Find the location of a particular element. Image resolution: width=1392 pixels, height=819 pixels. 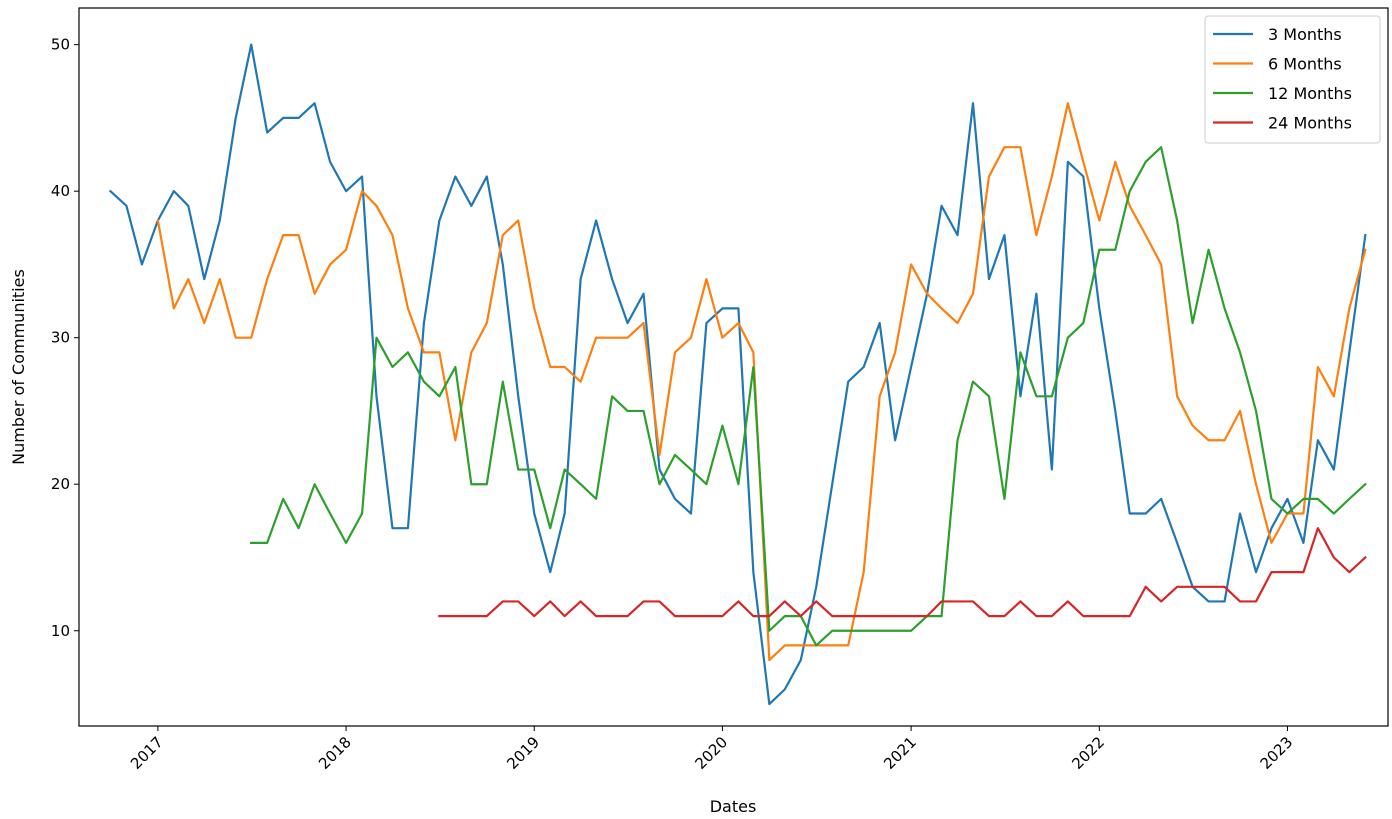

legend: 3 Months 6 Months 12 Months 24 Months is located at coordinates (1292, 79).